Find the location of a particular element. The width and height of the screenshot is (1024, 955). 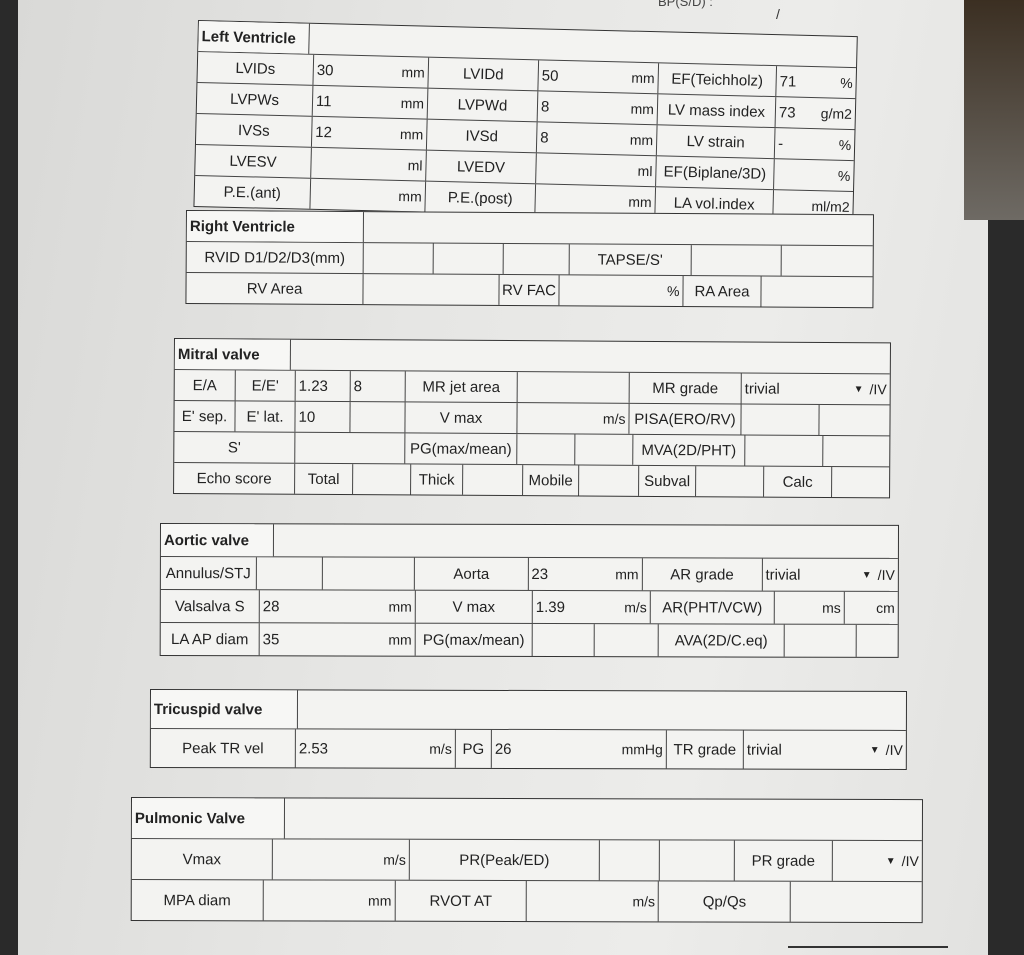

cell-text: E' sep. is located at coordinates (204, 416).